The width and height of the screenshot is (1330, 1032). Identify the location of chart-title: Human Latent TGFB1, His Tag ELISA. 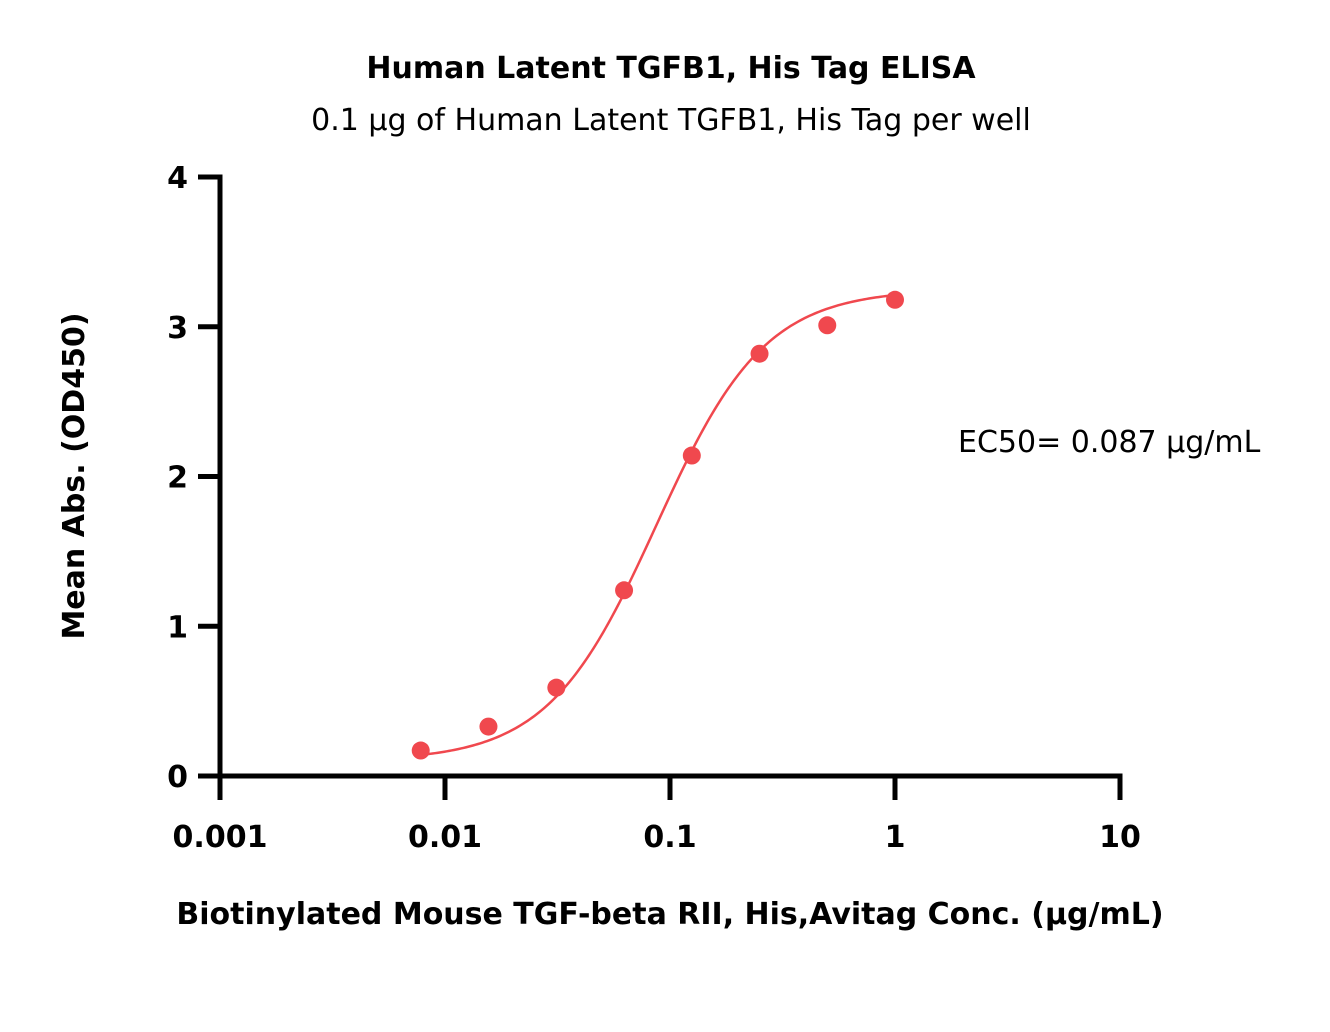
(671, 68).